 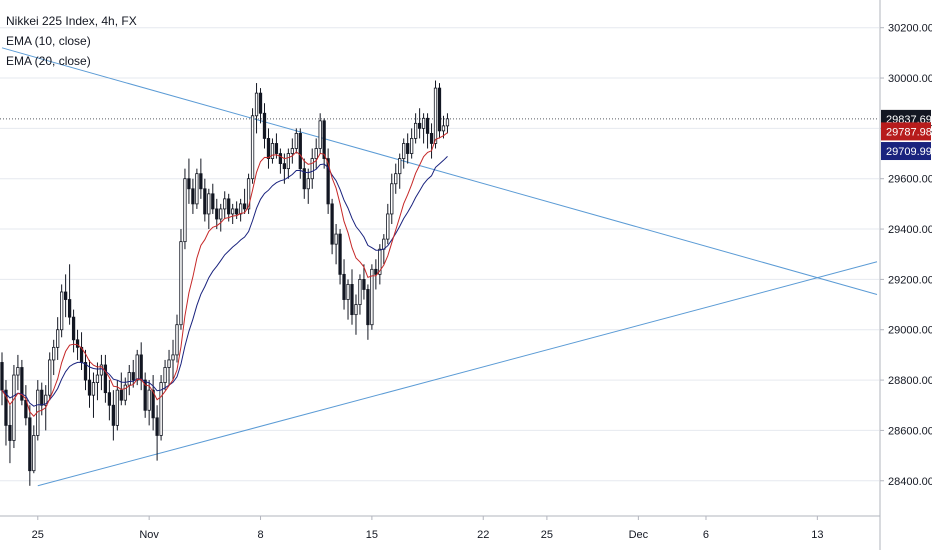 What do you see at coordinates (149, 535) in the screenshot?
I see `x-tick-label: Nov` at bounding box center [149, 535].